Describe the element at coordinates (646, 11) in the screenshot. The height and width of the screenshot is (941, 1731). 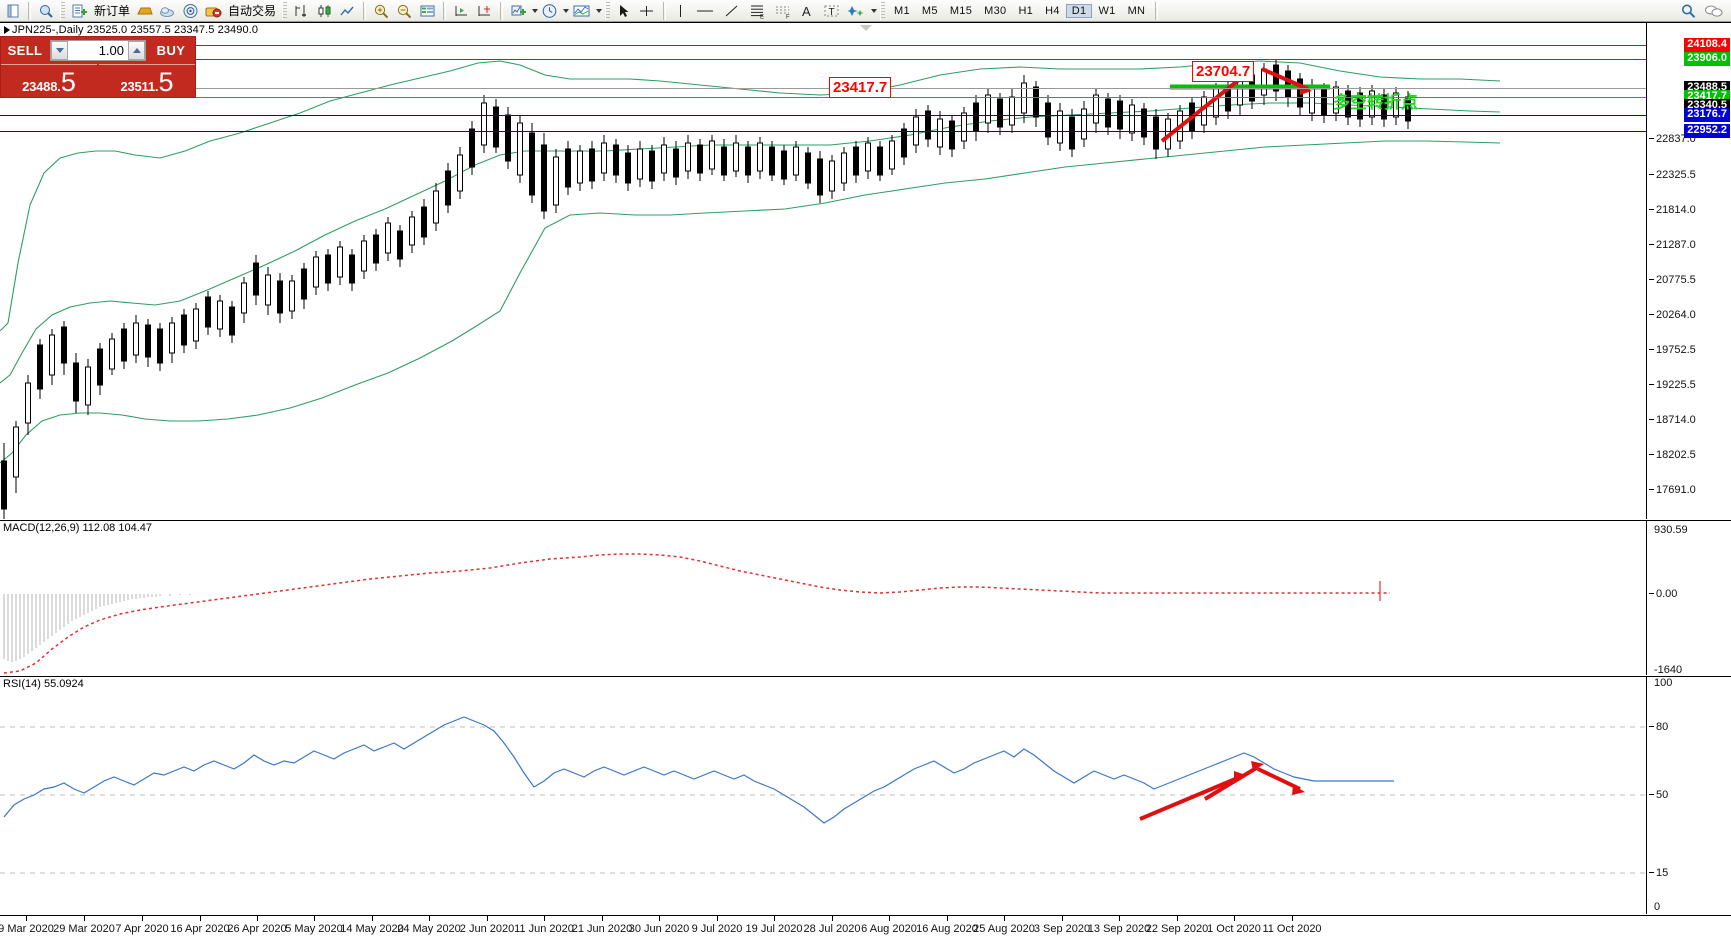
I see `crosshair-icon` at that location.